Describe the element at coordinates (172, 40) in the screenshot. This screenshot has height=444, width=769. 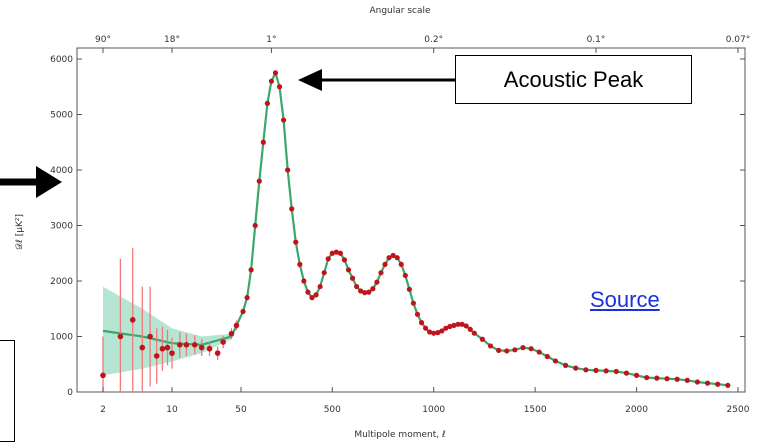
I see `top-tick-label: 18°` at that location.